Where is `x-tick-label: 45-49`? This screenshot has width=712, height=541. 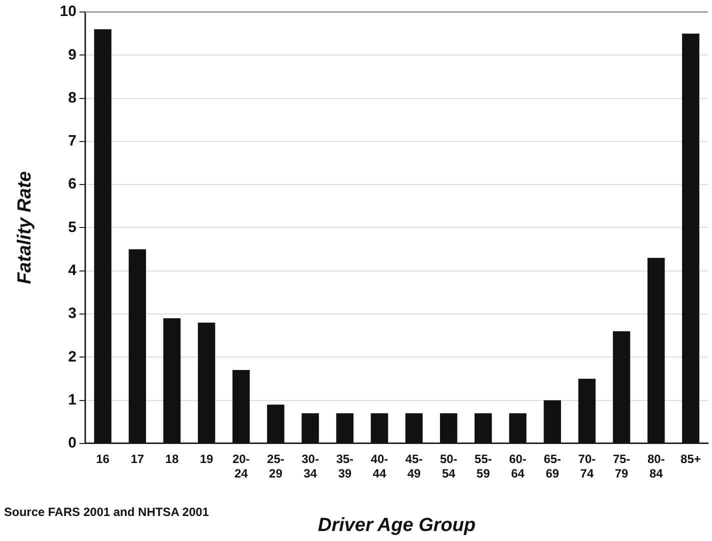 x-tick-label: 45-49 is located at coordinates (414, 466).